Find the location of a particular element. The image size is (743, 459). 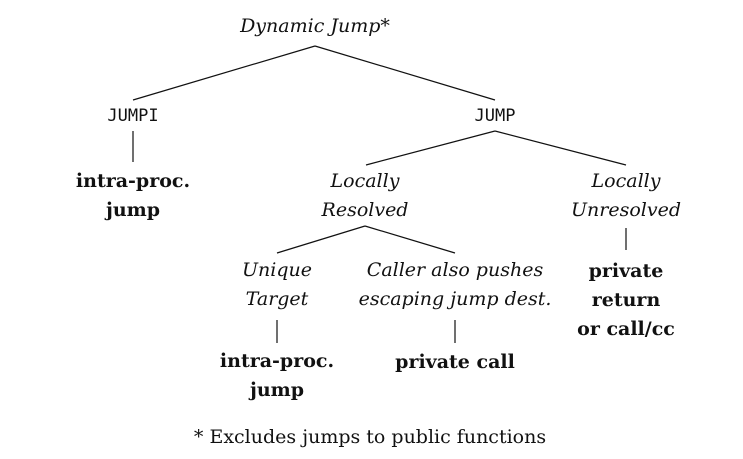

node-caller-pushes: Caller also pushes escaping jump dest. is located at coordinates (455, 285).